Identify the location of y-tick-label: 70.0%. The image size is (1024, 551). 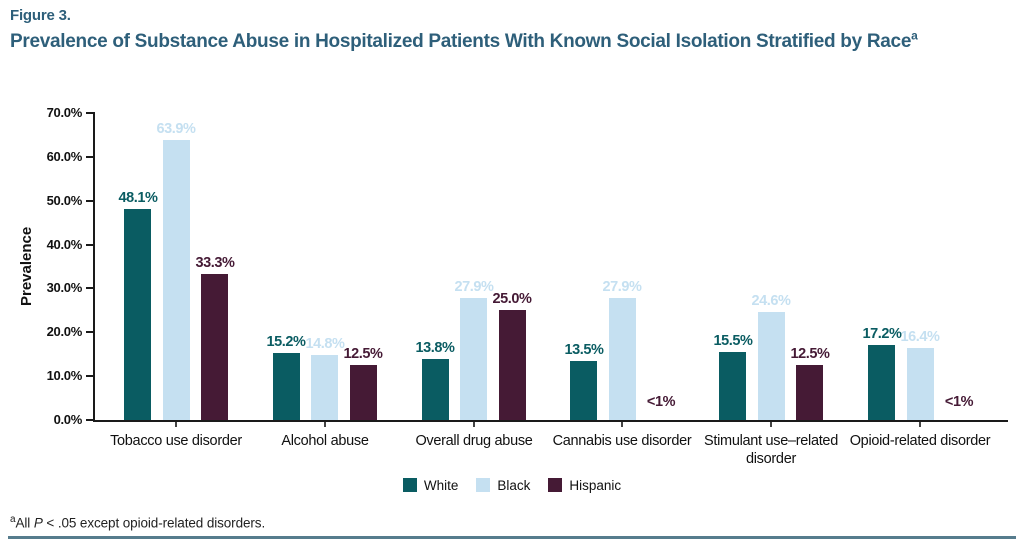
(64, 112).